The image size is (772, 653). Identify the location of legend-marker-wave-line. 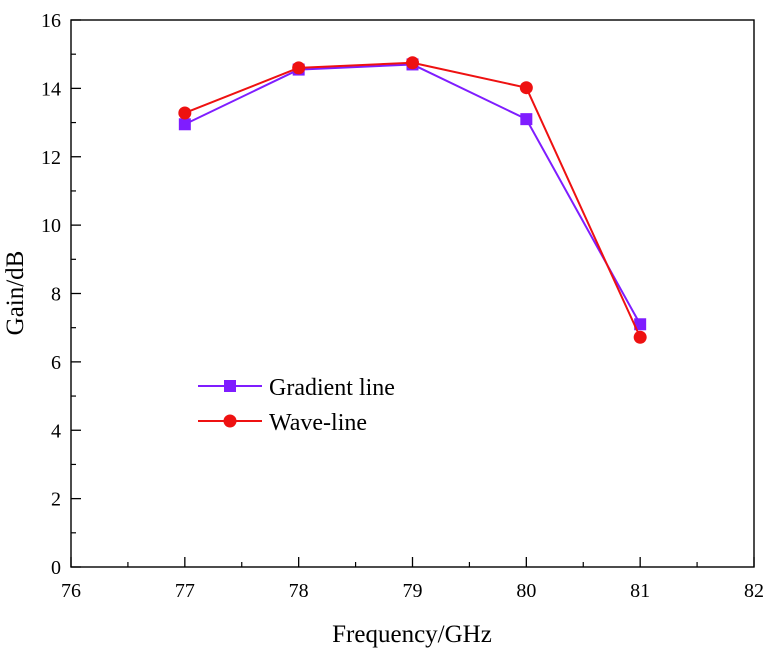
(230, 421).